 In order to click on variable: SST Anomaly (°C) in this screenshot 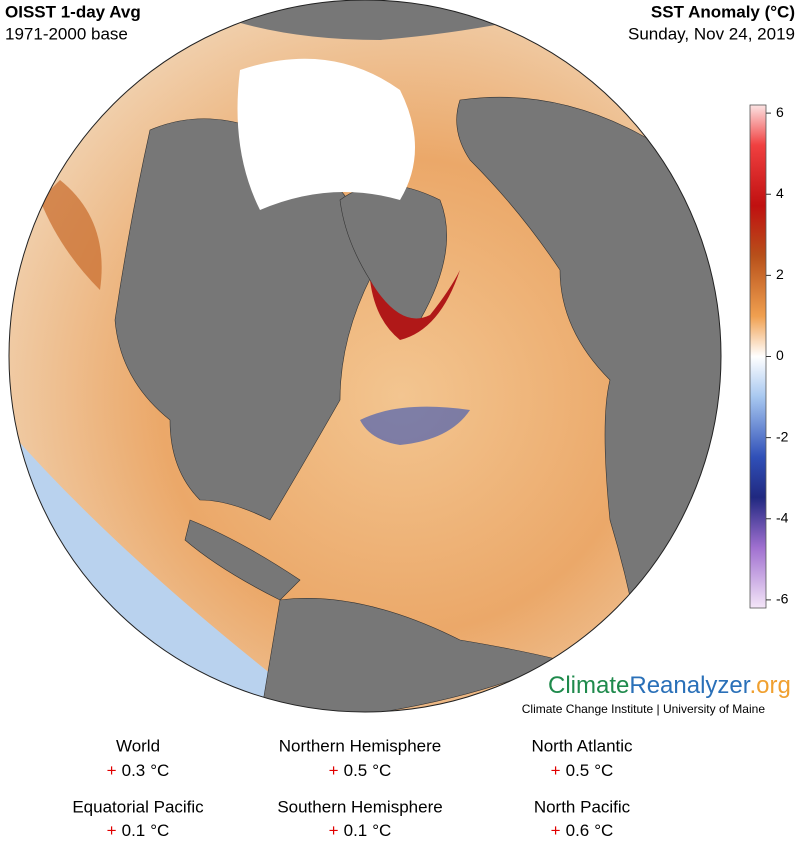, I will do `click(723, 11)`.